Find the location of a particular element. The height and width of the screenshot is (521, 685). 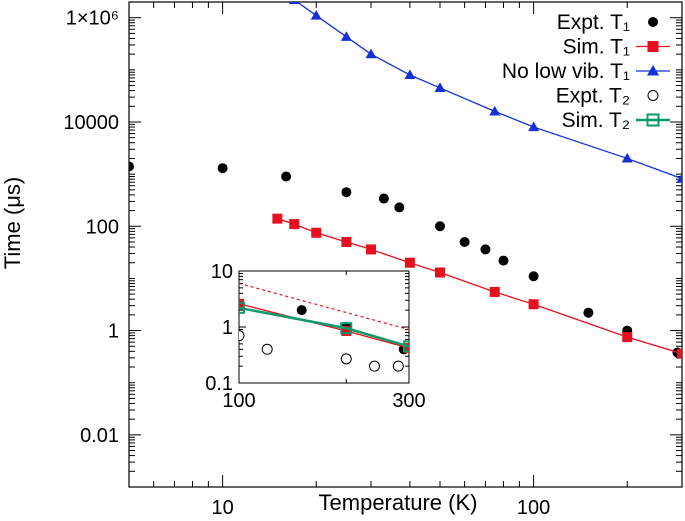

inset-series is located at coordinates (324, 327).